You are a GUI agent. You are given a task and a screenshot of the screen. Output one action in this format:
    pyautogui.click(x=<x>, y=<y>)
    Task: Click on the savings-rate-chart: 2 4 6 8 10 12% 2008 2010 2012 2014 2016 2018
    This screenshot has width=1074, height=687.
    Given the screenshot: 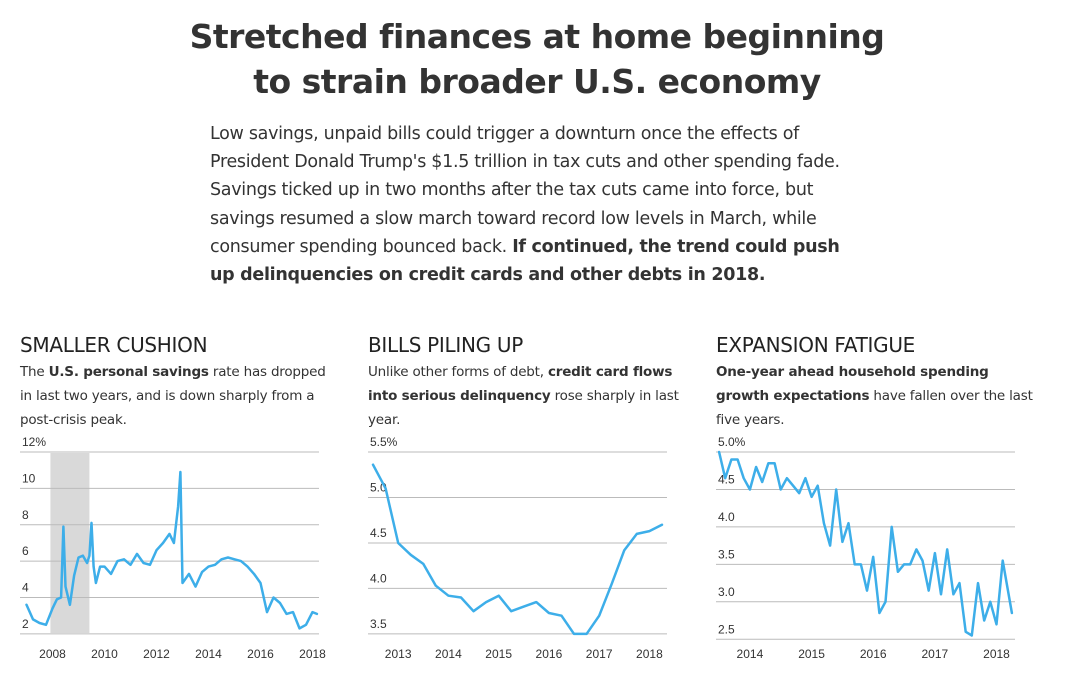 What is the action you would take?
    pyautogui.click(x=173, y=548)
    